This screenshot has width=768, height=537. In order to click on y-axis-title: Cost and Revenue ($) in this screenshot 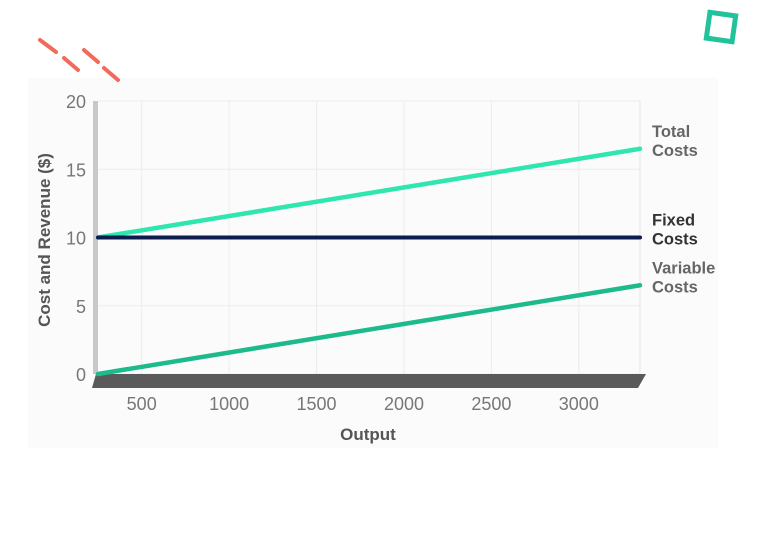, I will do `click(44, 240)`.